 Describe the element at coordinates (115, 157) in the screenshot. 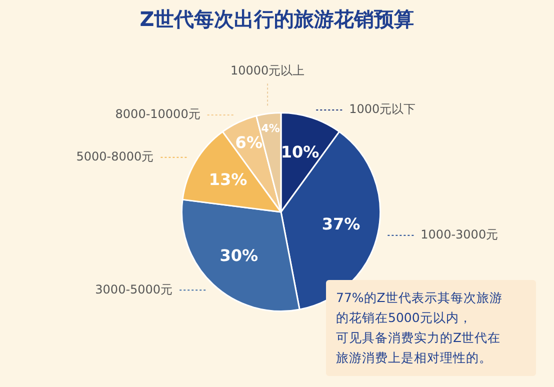

I see `slice-label: 5000-8000元` at that location.